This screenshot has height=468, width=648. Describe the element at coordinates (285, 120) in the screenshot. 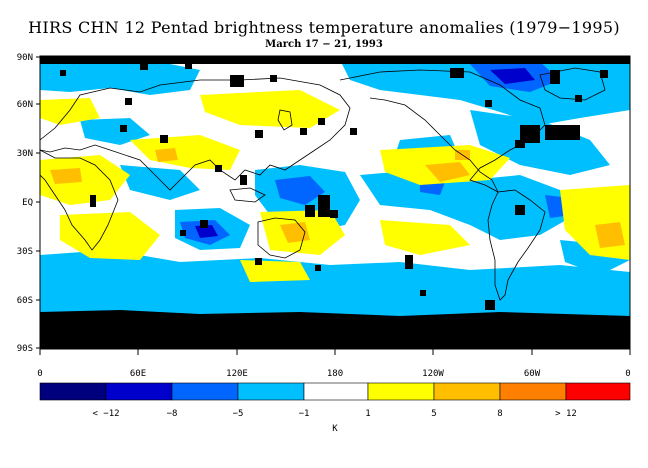

I see `japan-outline` at that location.